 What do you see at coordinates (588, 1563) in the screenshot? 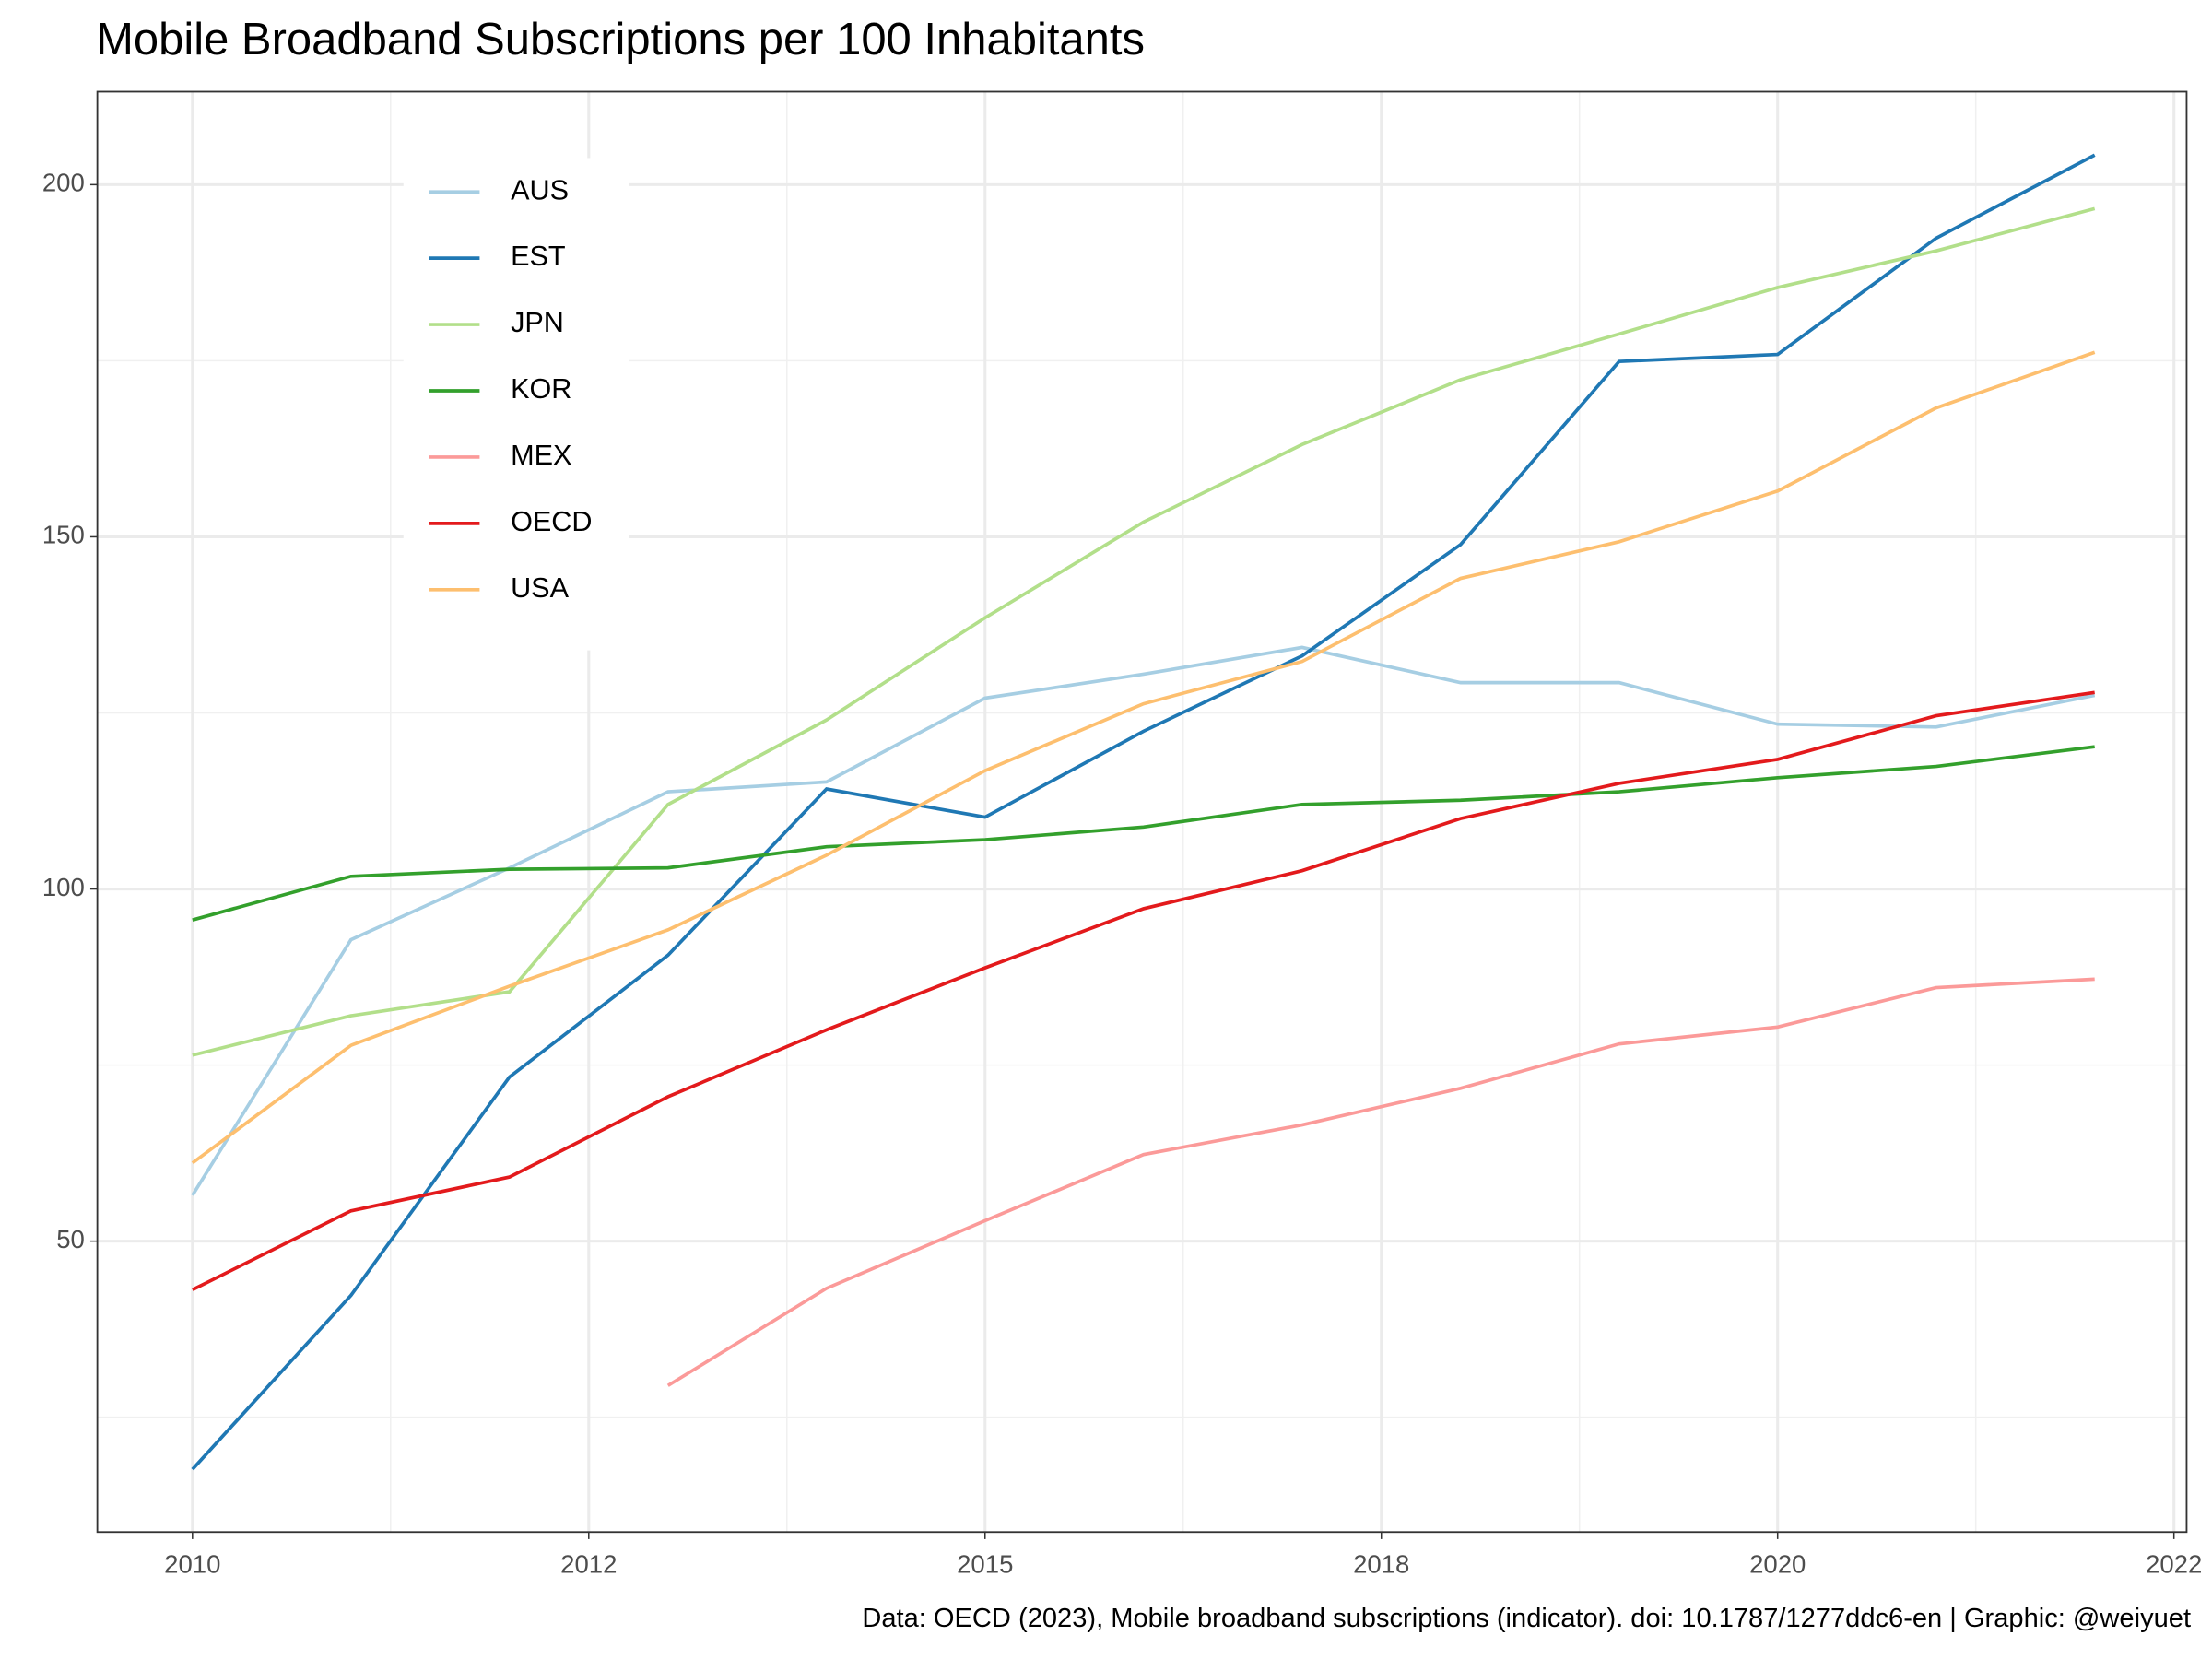
I see `x-tick-label: 2012` at bounding box center [588, 1563].